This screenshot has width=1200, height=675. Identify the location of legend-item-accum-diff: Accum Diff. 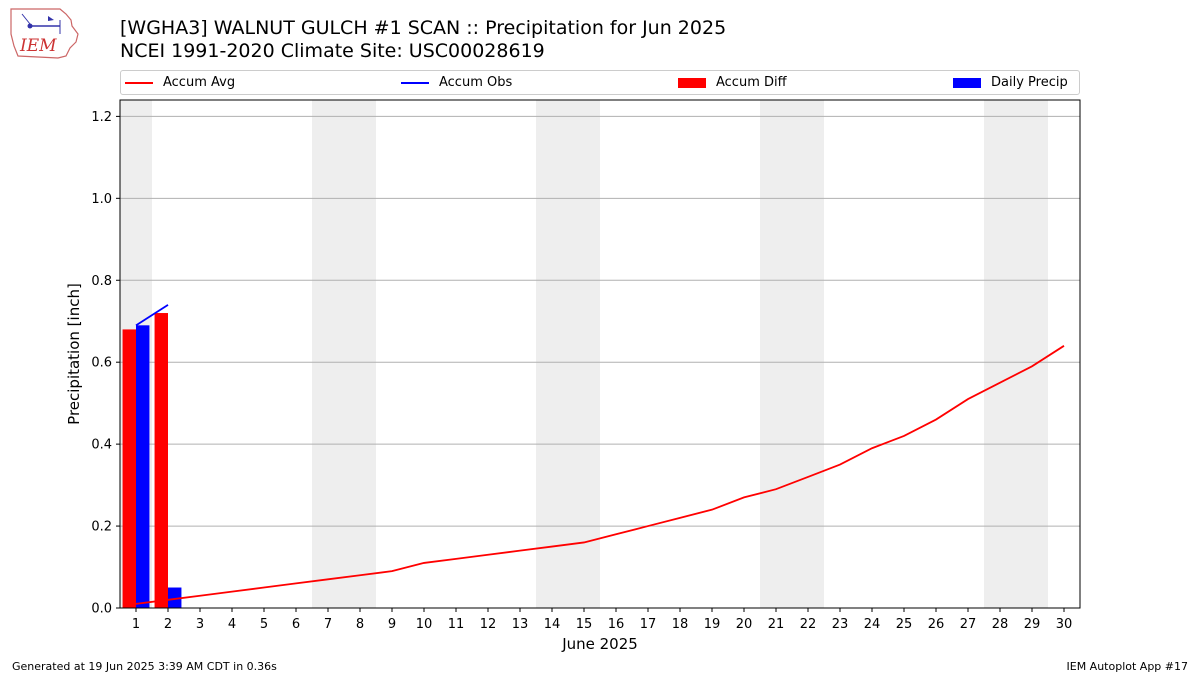
(732, 82).